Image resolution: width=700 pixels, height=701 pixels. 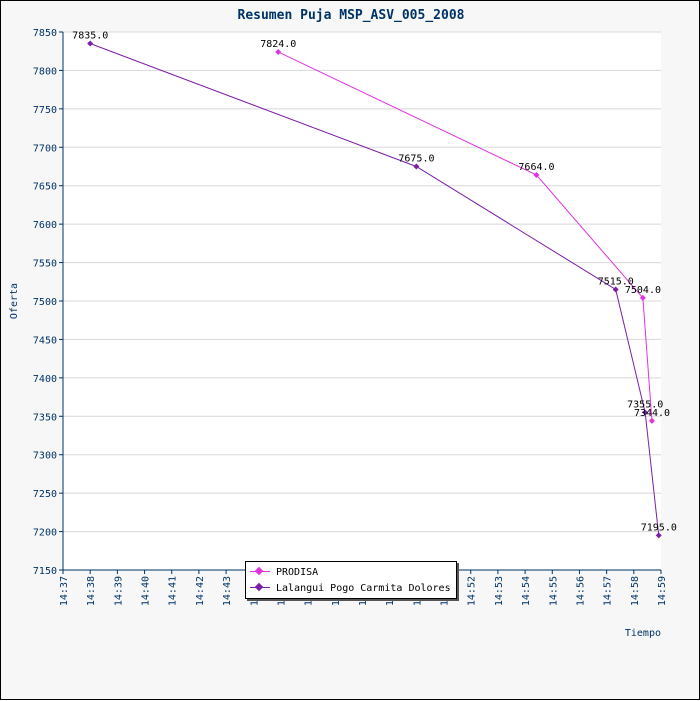 What do you see at coordinates (45, 533) in the screenshot?
I see `y-tick-label: 7200` at bounding box center [45, 533].